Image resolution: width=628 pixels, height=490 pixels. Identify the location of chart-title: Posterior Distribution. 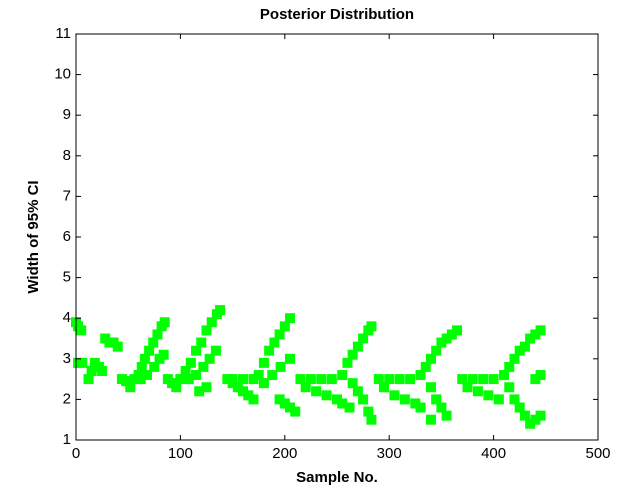
(337, 14).